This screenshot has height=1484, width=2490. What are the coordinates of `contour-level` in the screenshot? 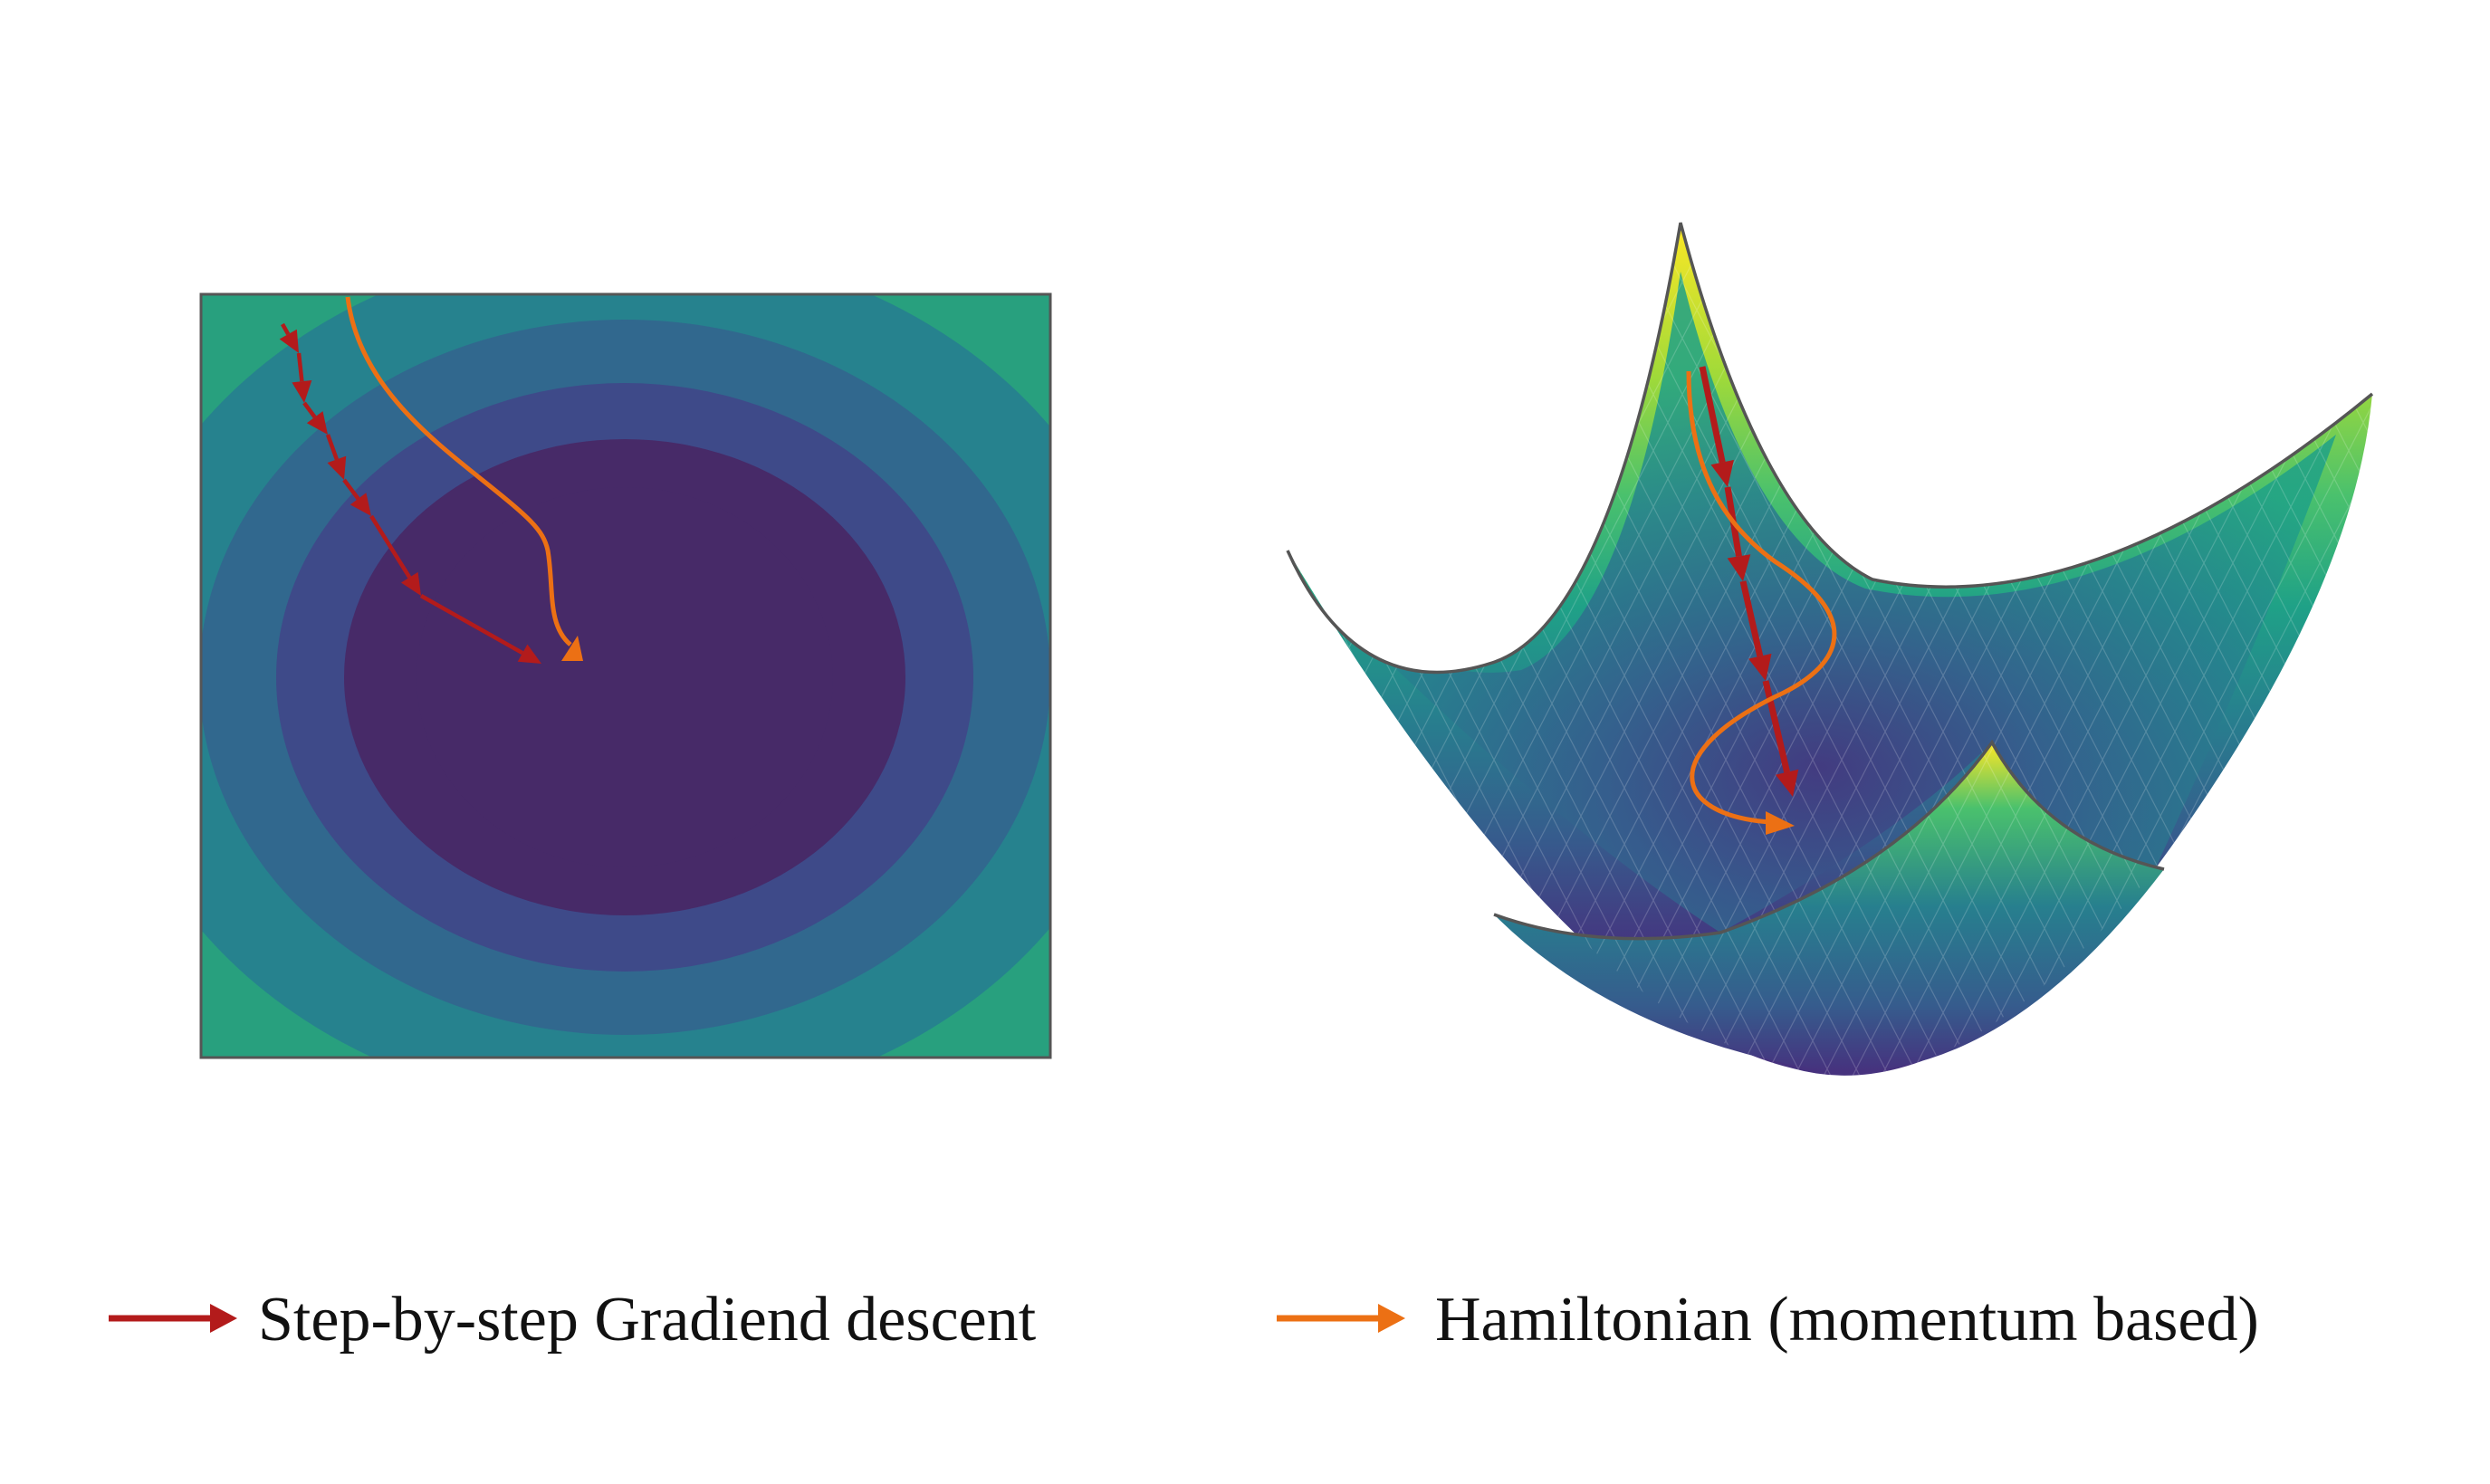 It's located at (625, 677).